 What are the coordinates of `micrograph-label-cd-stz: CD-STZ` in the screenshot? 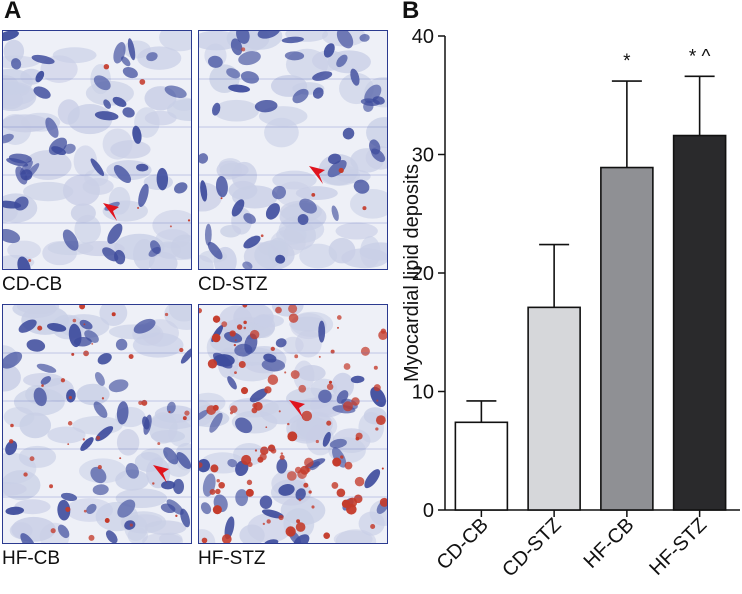 It's located at (233, 284).